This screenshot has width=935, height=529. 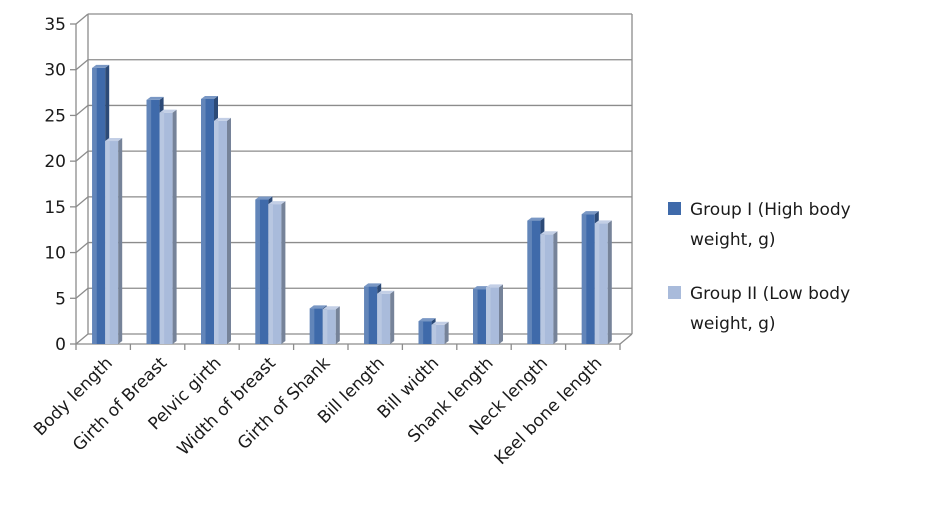 What do you see at coordinates (284, 403) in the screenshot?
I see `x-tick-label: Girth of Shank` at bounding box center [284, 403].